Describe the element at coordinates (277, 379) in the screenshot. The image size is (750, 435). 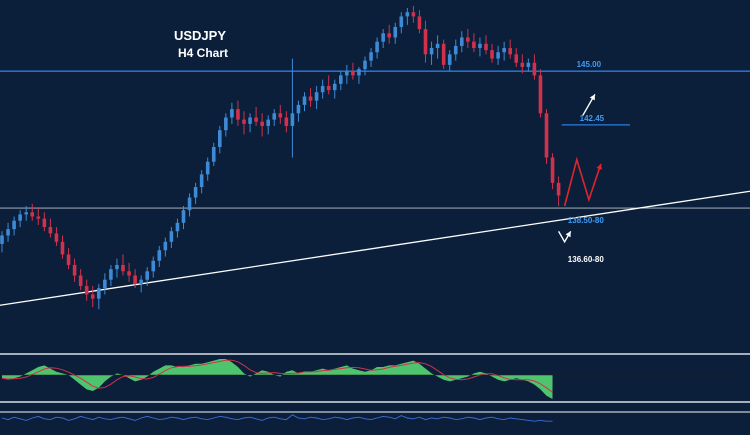
I see `osc-histogram` at that location.